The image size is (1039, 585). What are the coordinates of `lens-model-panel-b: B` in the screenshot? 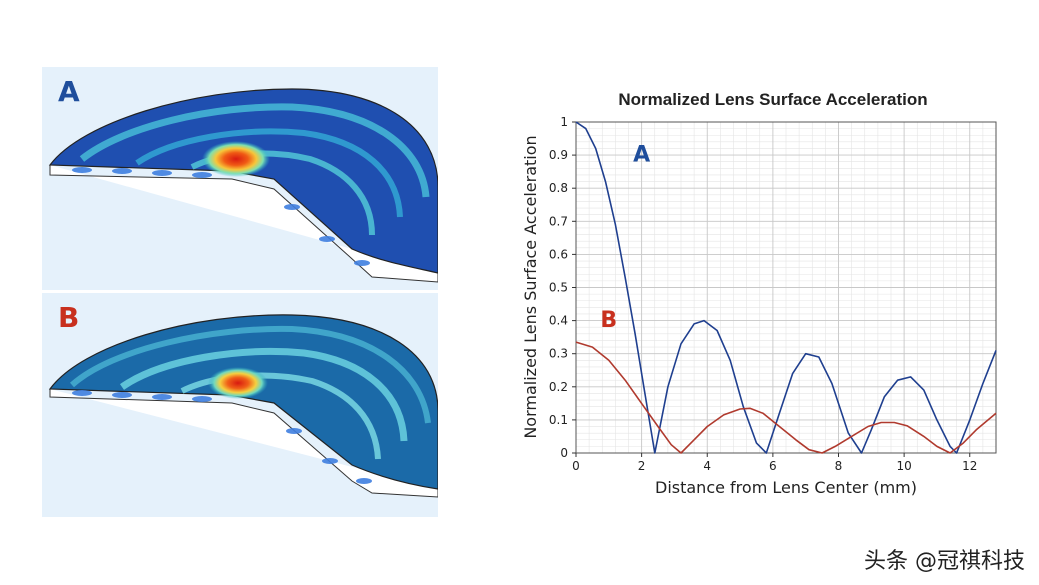 It's located at (240, 405).